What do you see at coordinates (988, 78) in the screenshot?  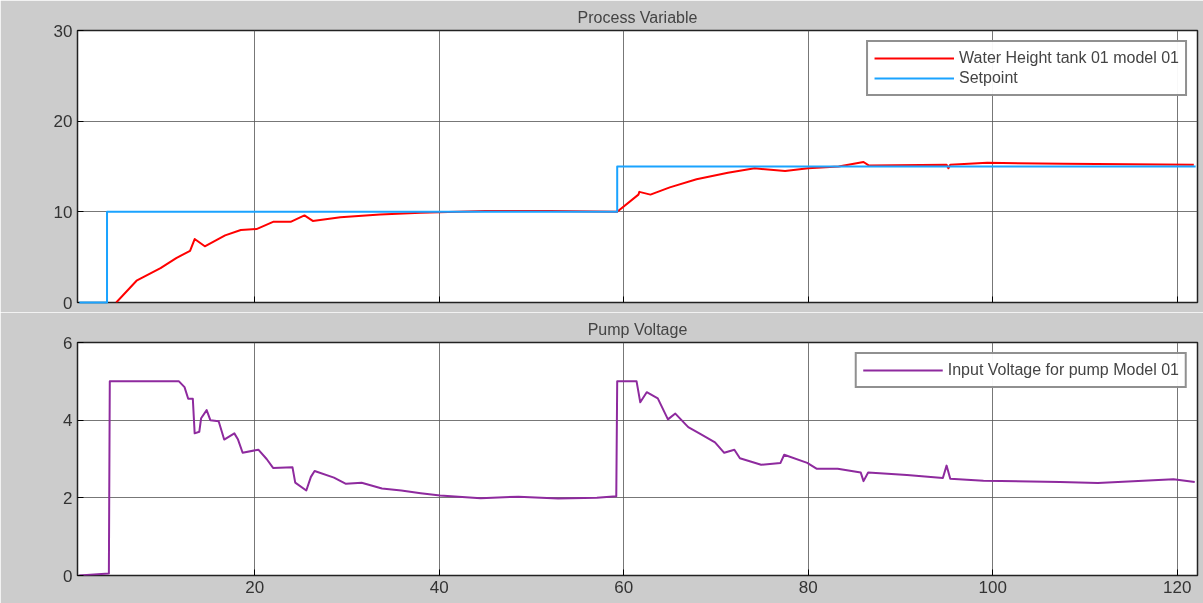 I see `legend-label: Setpoint` at bounding box center [988, 78].